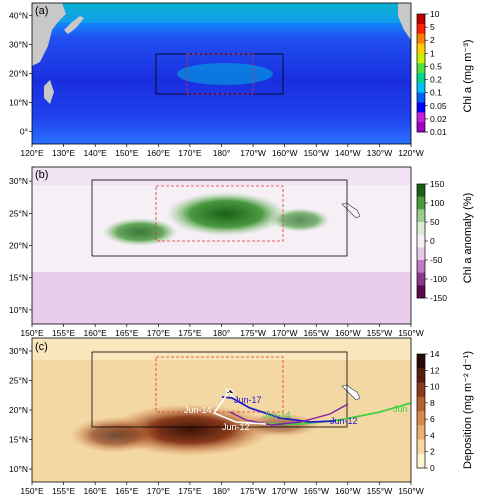 Image resolution: width=482 pixels, height=500 pixels. What do you see at coordinates (18, 380) in the screenshot?
I see `y-tick-label: 25°N` at bounding box center [18, 380].